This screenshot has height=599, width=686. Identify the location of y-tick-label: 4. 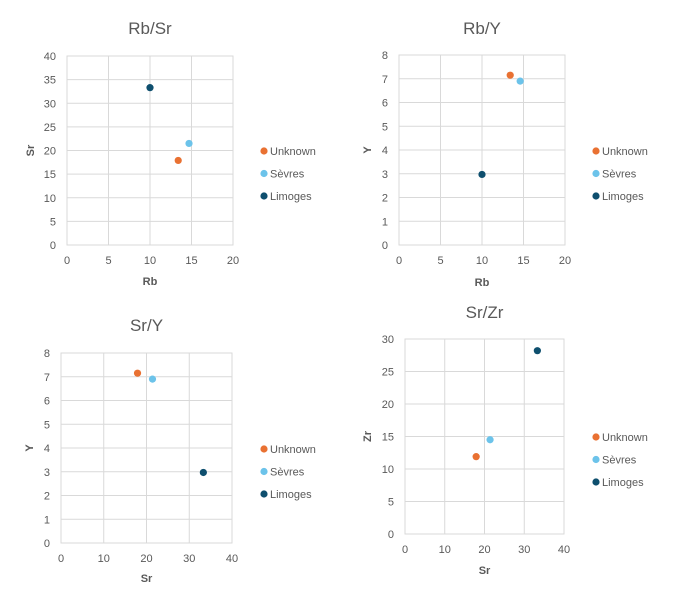
(385, 151).